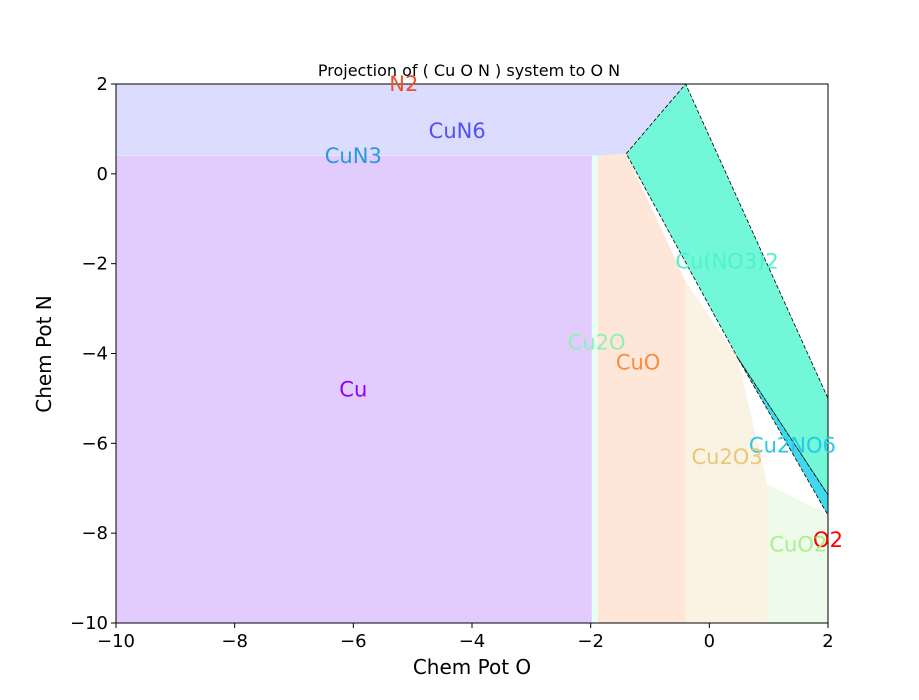 The image size is (919, 700). I want to click on y-tick-label: −6, so click(94, 443).